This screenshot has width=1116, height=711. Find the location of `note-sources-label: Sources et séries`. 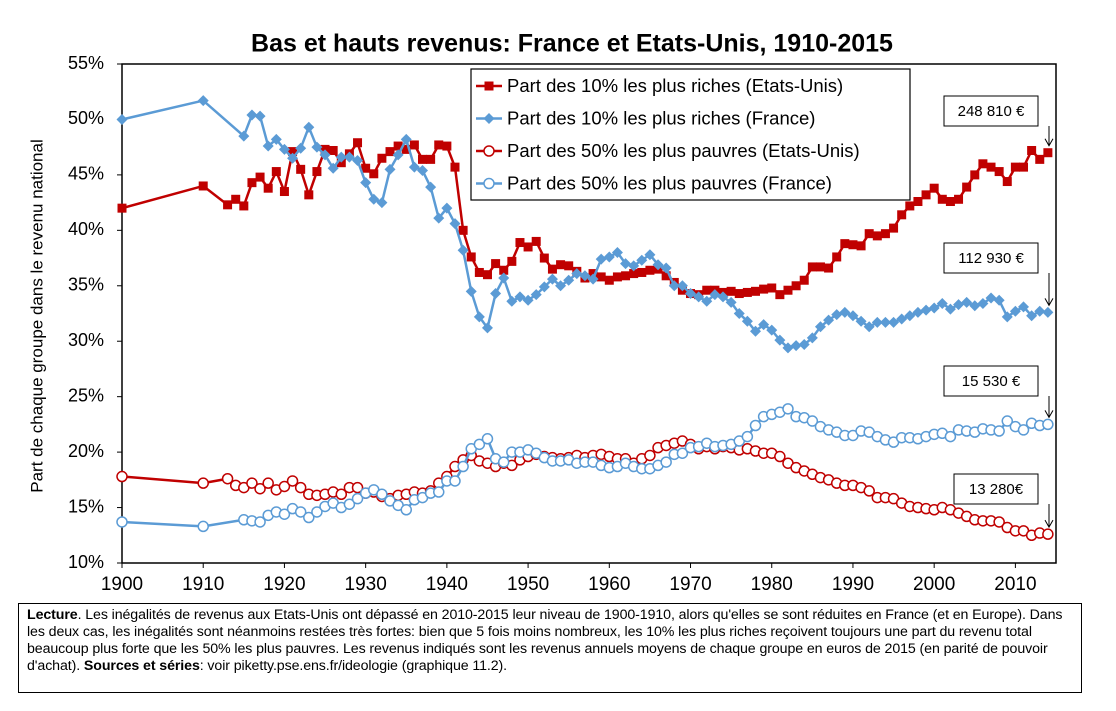

note-sources-label: Sources et séries is located at coordinates (141, 666).